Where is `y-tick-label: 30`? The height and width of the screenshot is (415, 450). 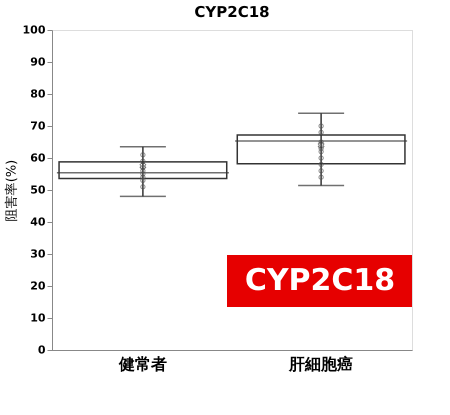 y-tick-label: 30 is located at coordinates (38, 254).